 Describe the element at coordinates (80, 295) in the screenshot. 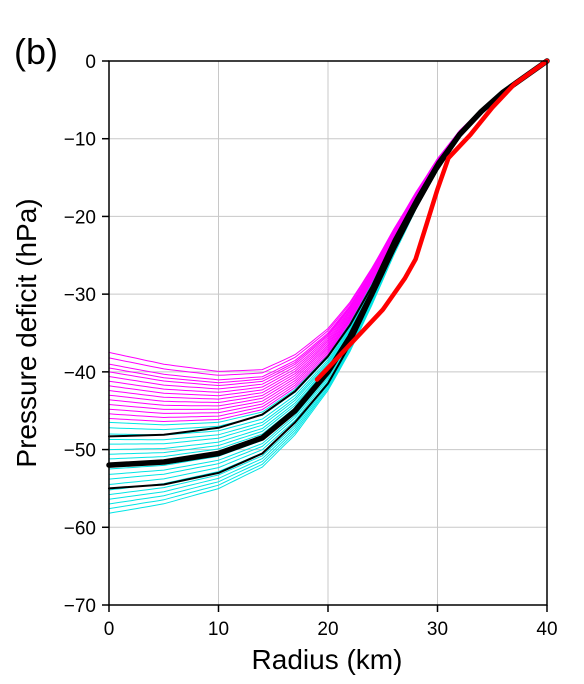

I see `y-tick-label: −30` at that location.